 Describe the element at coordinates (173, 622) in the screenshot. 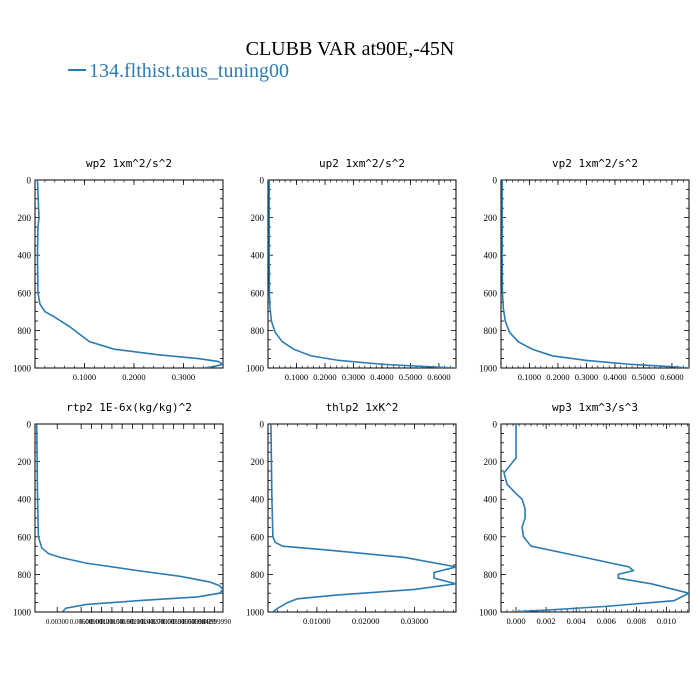

I see `x-tick-label: 0.00330` at that location.